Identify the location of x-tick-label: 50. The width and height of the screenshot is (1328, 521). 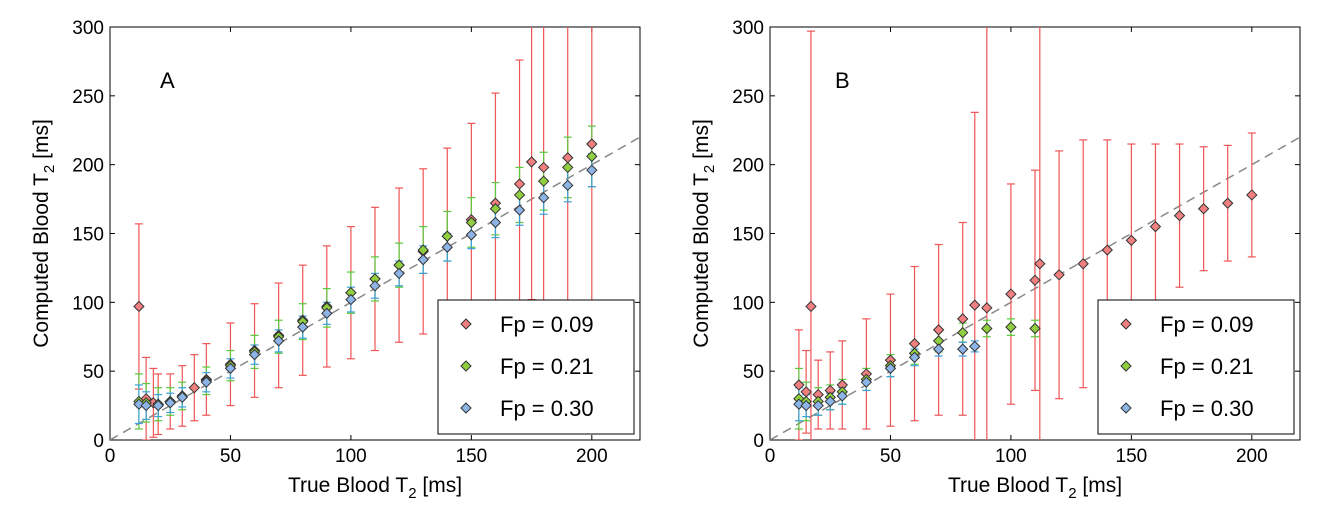
(230, 456).